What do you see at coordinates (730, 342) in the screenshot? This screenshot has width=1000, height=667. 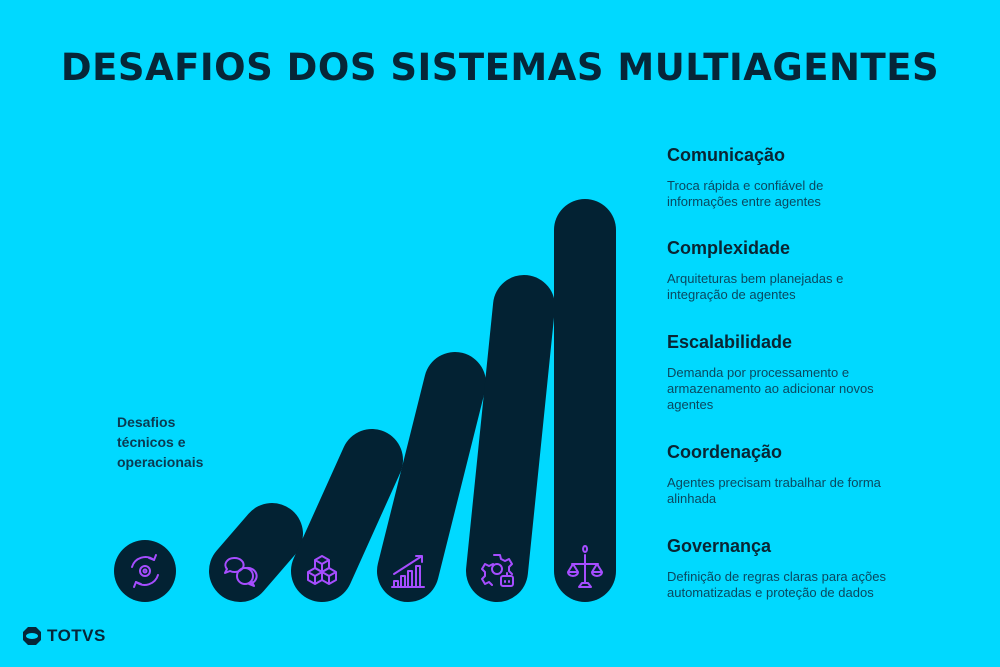 I see `challenge-title: Escalabilidade` at bounding box center [730, 342].